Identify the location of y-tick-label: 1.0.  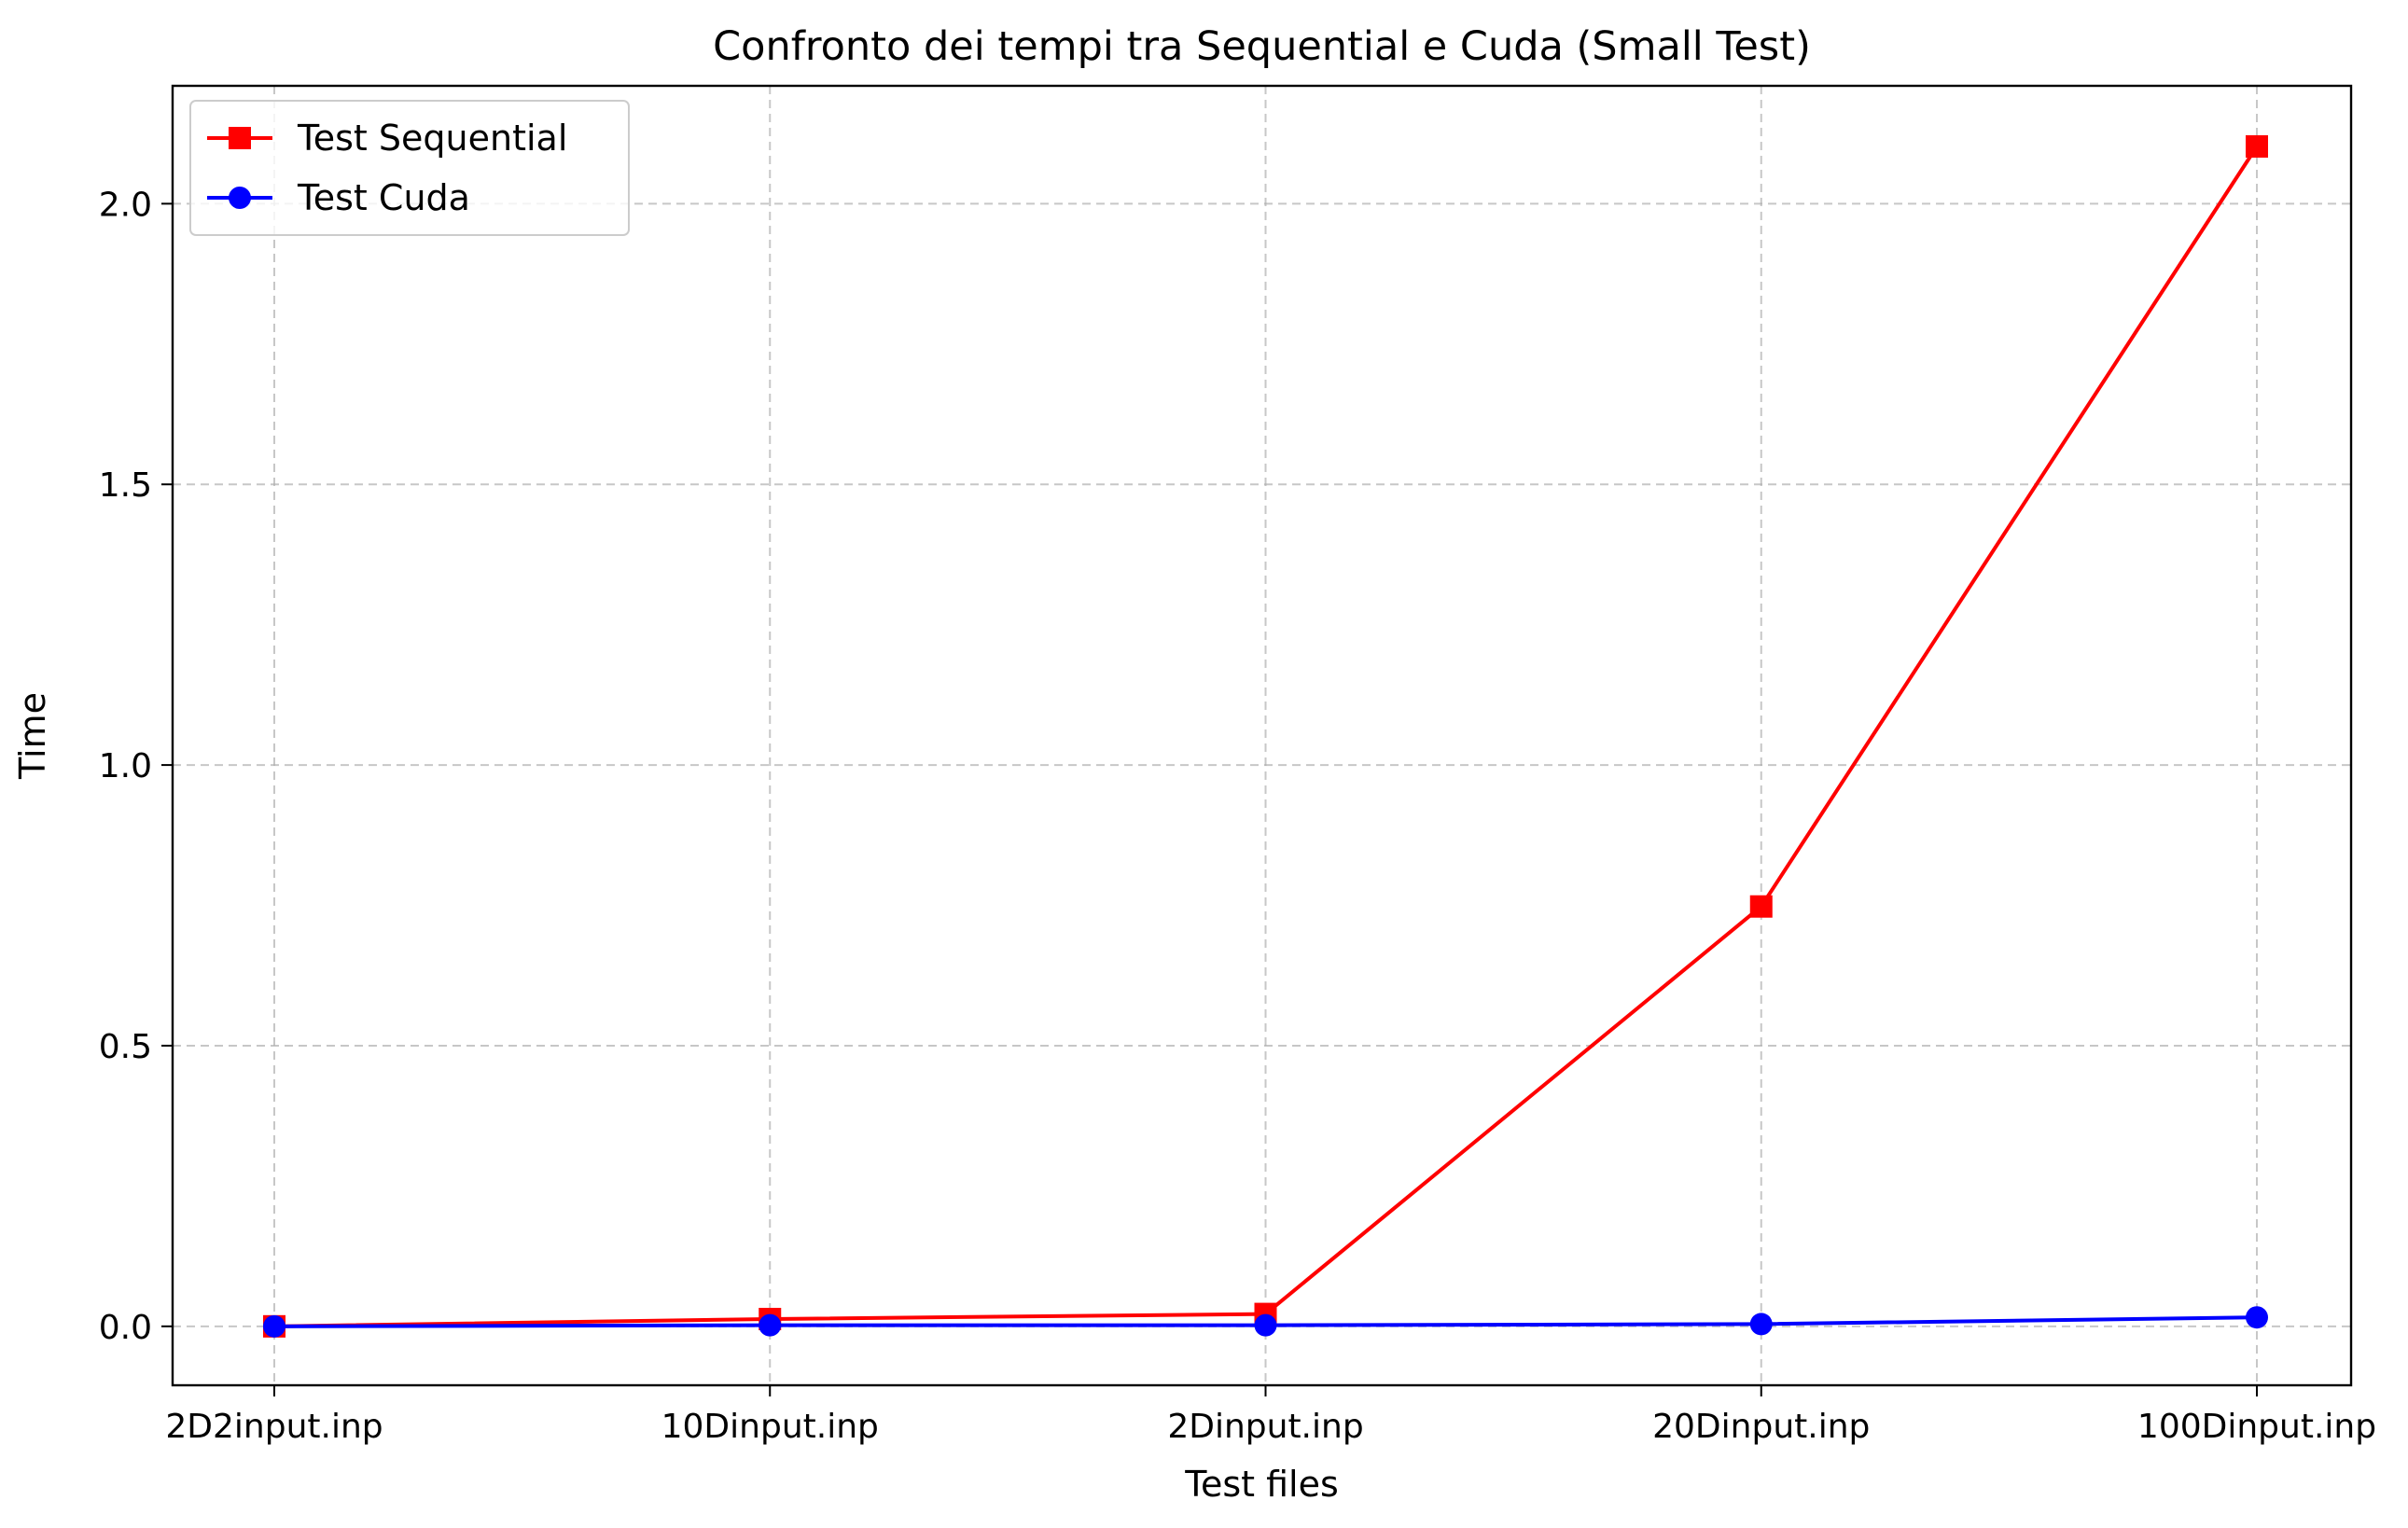
(126, 766).